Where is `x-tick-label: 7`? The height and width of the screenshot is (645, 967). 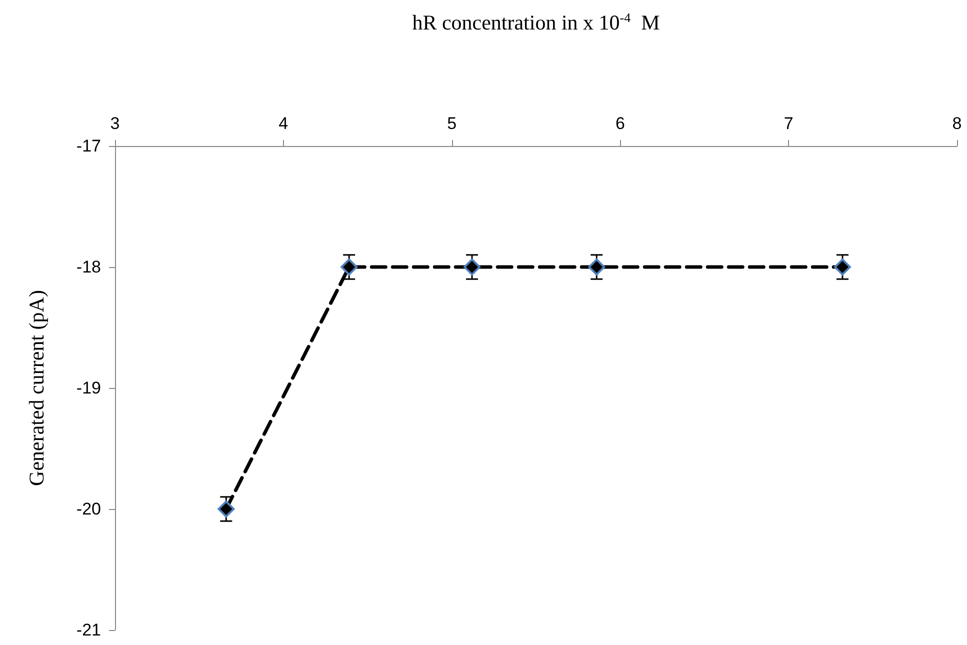
x-tick-label: 7 is located at coordinates (789, 123).